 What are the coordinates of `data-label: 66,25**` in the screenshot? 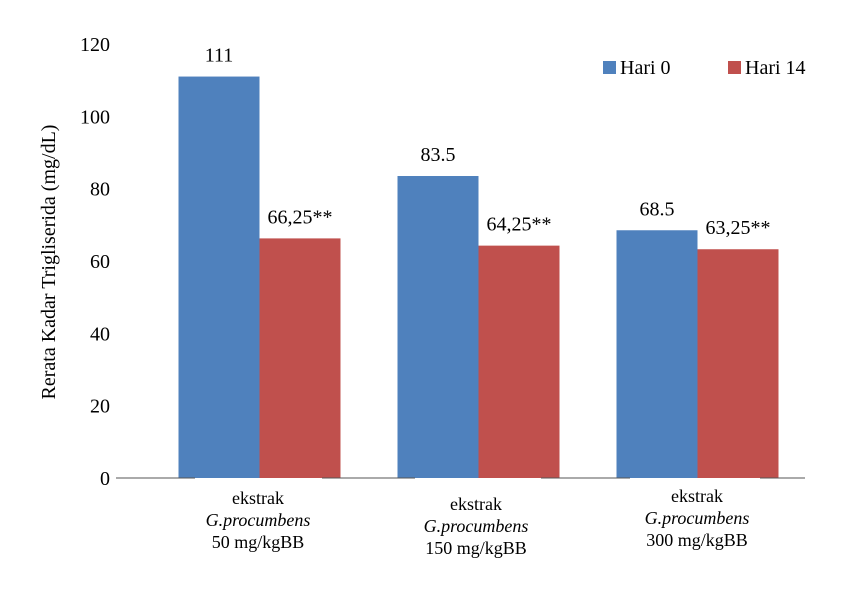 It's located at (300, 217).